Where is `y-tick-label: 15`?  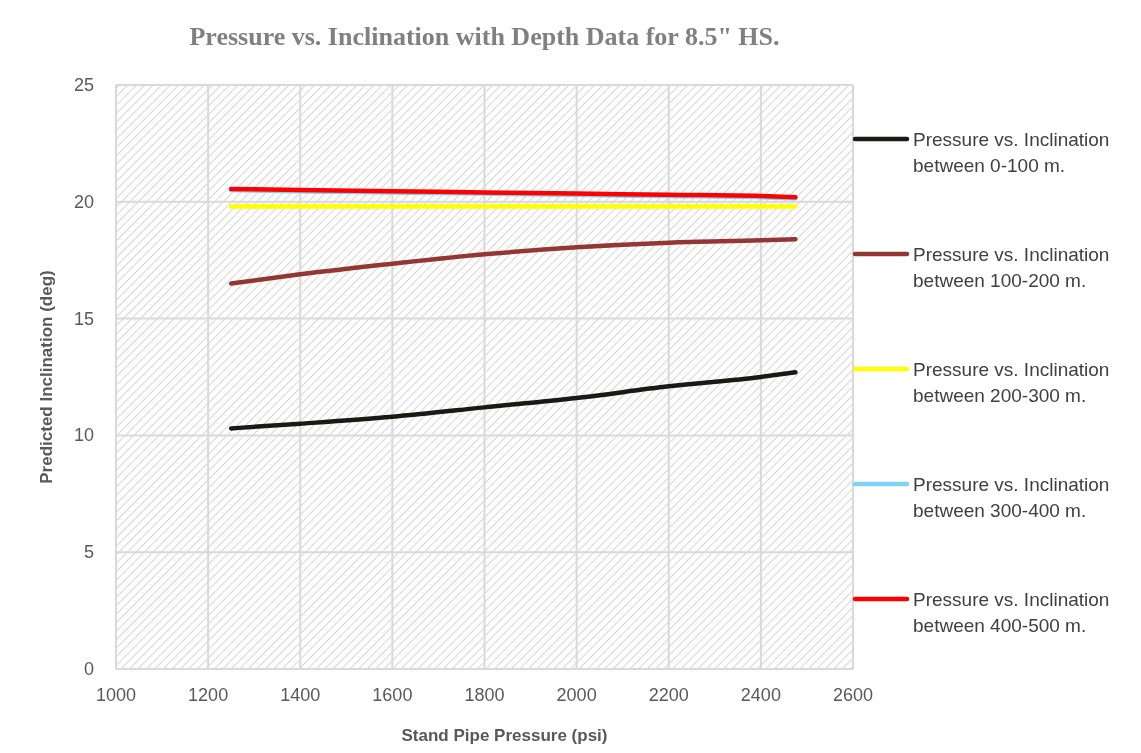 y-tick-label: 15 is located at coordinates (83, 318).